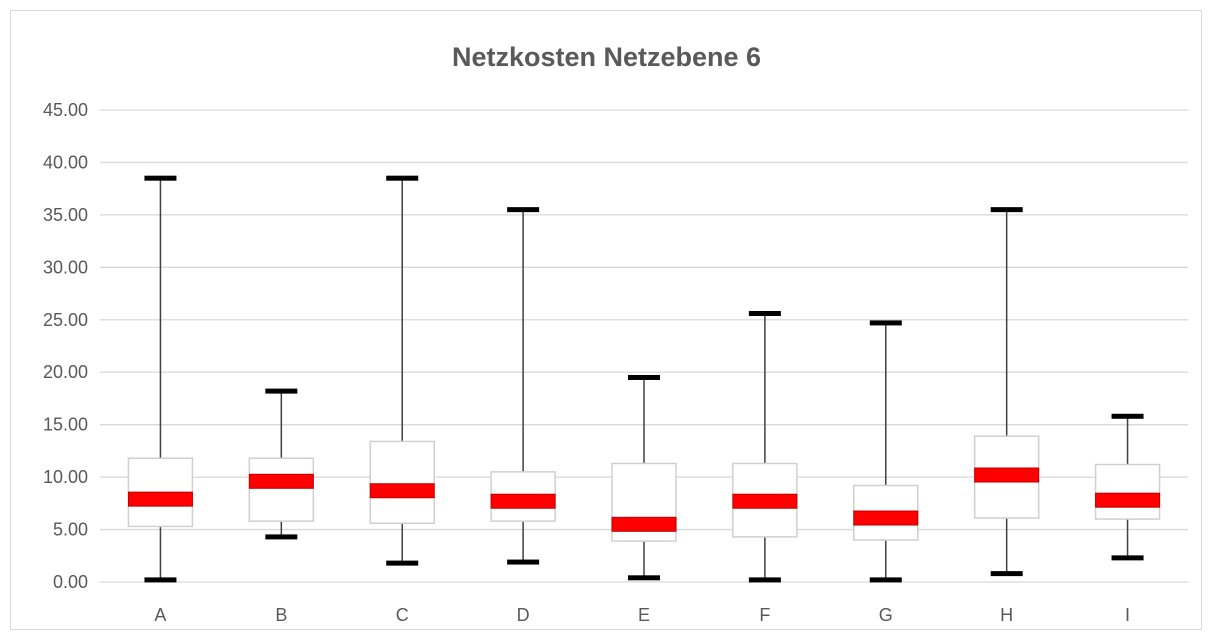 This screenshot has height=635, width=1213. What do you see at coordinates (65, 267) in the screenshot?
I see `y-tick-label: 30.00` at bounding box center [65, 267].